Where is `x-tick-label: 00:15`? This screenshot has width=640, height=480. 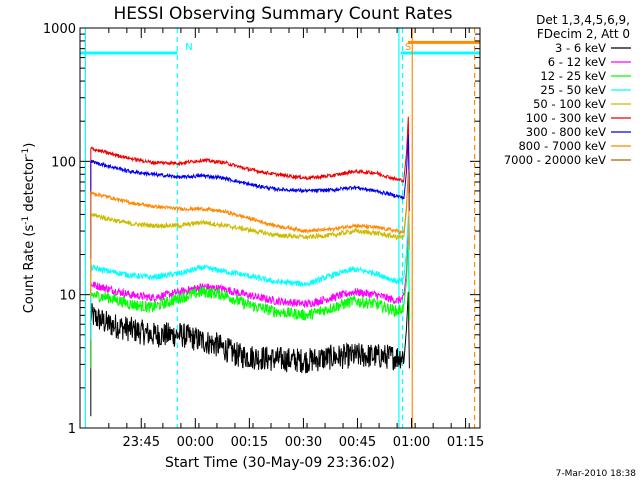 x-tick-label: 00:15 is located at coordinates (249, 442).